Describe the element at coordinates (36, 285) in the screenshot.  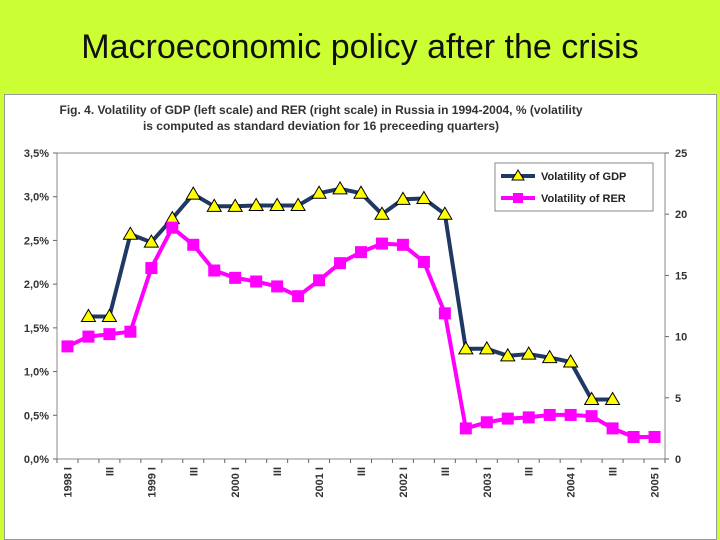
I see `y-left-tick-label: 2,0%` at that location.